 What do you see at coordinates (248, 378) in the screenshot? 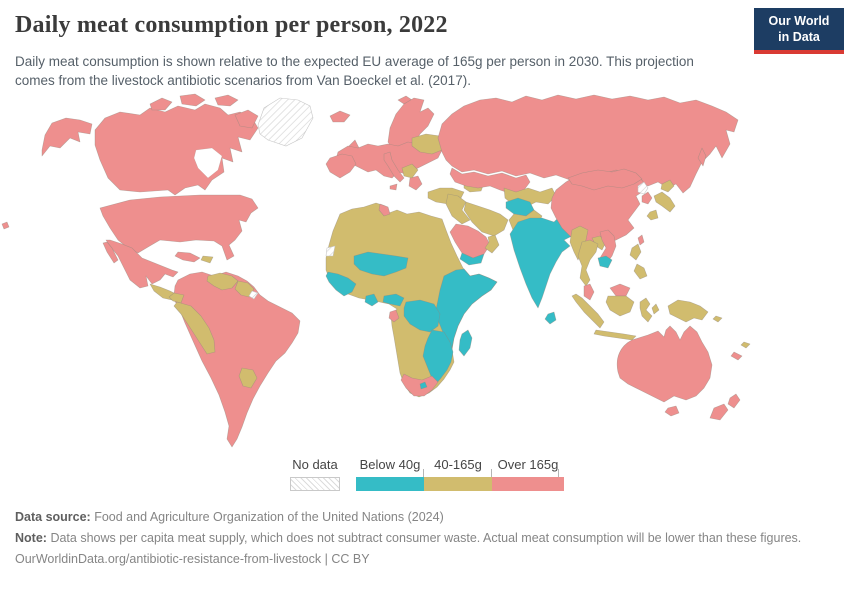
I see `region-paraguay` at bounding box center [248, 378].